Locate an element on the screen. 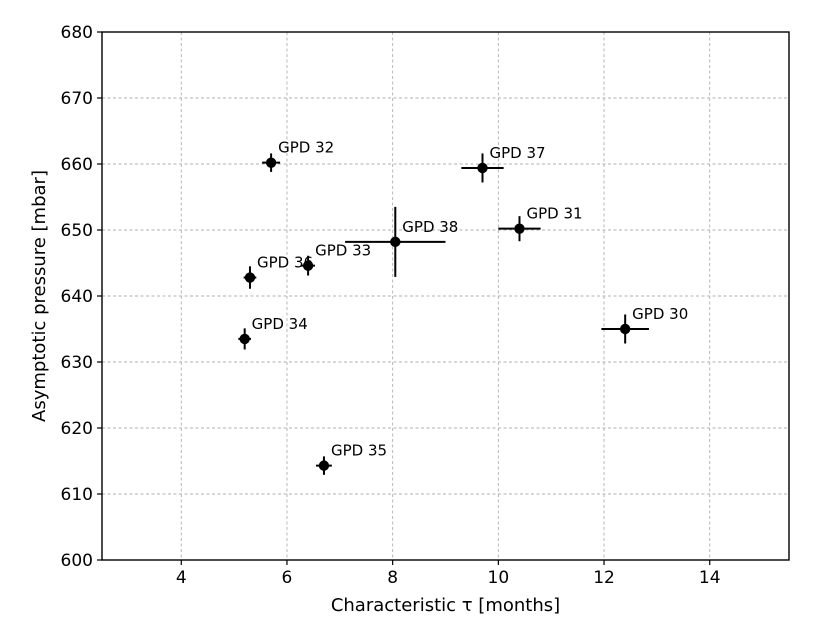 This screenshot has width=830, height=623. y-tick-label: 650 is located at coordinates (77, 231).